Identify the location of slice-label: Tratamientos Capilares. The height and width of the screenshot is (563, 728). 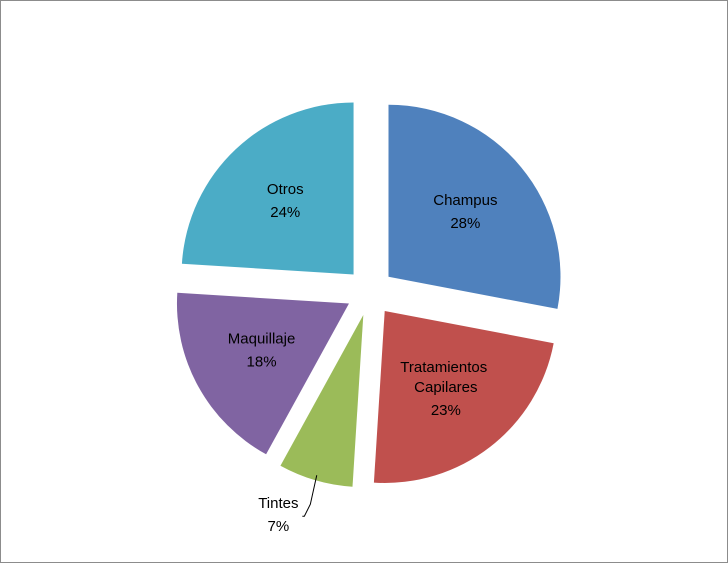
(445, 377).